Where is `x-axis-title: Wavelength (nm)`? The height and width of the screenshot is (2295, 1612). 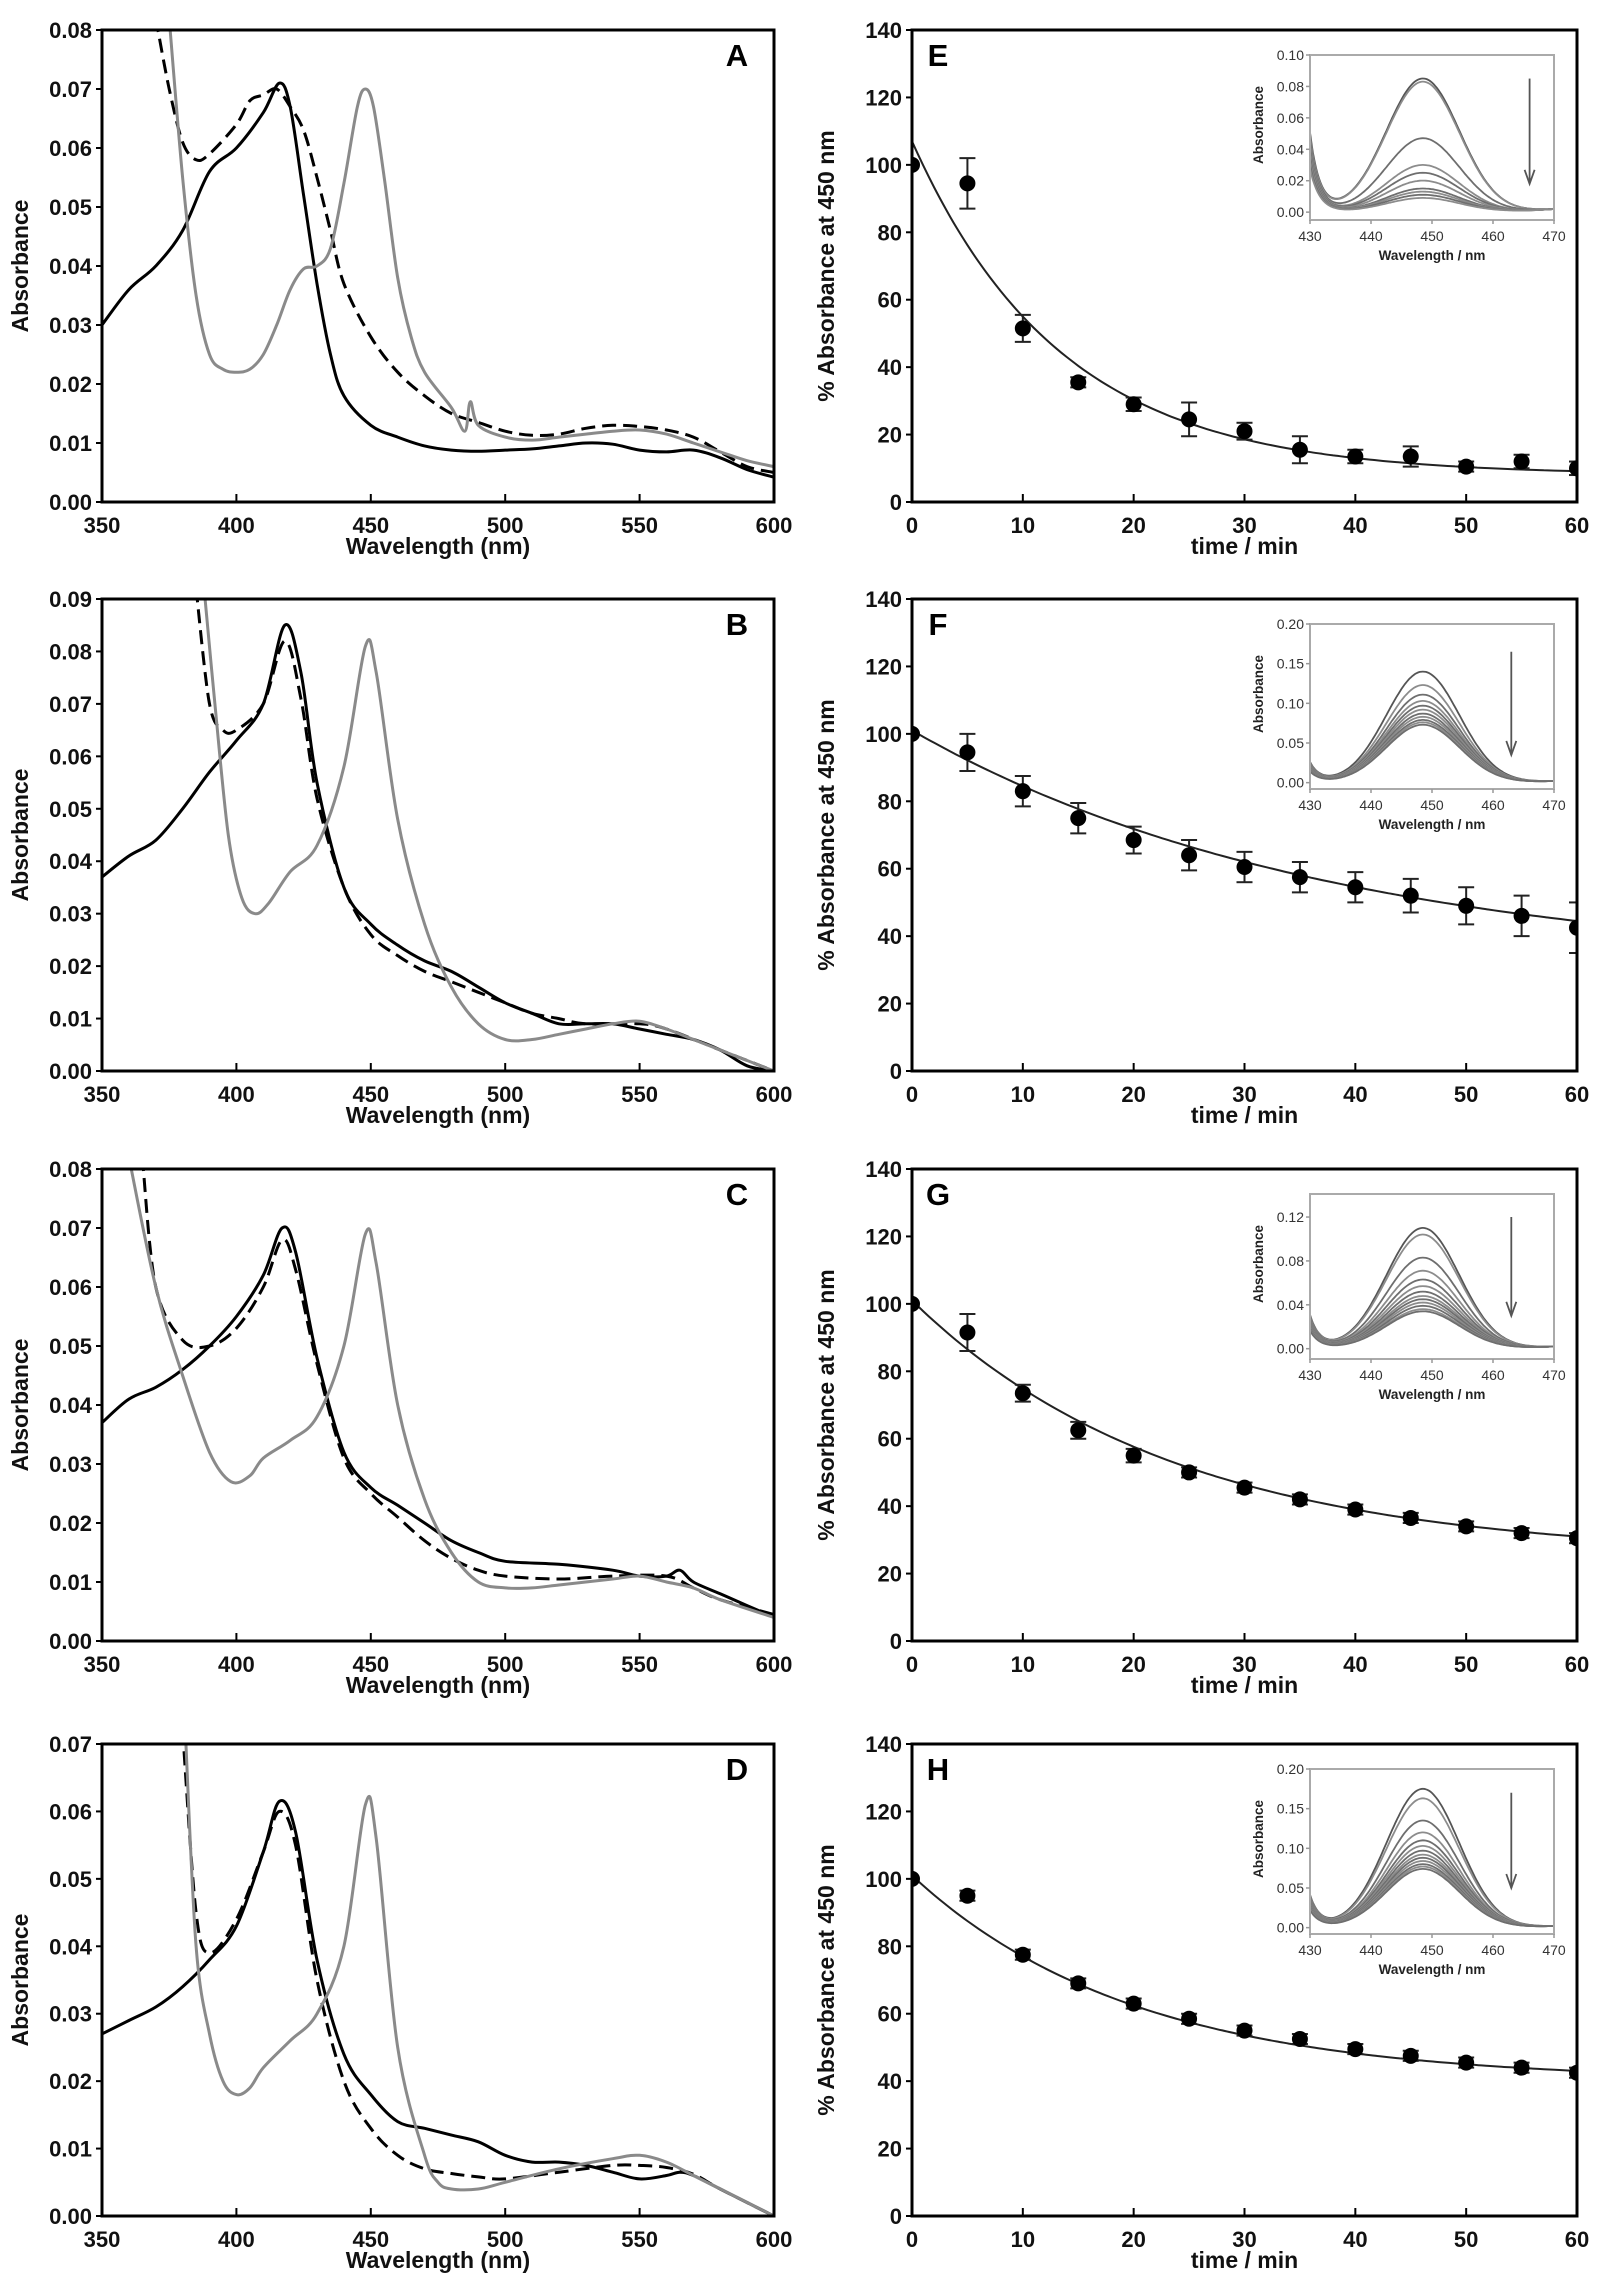 x-axis-title: Wavelength (nm) is located at coordinates (438, 546).